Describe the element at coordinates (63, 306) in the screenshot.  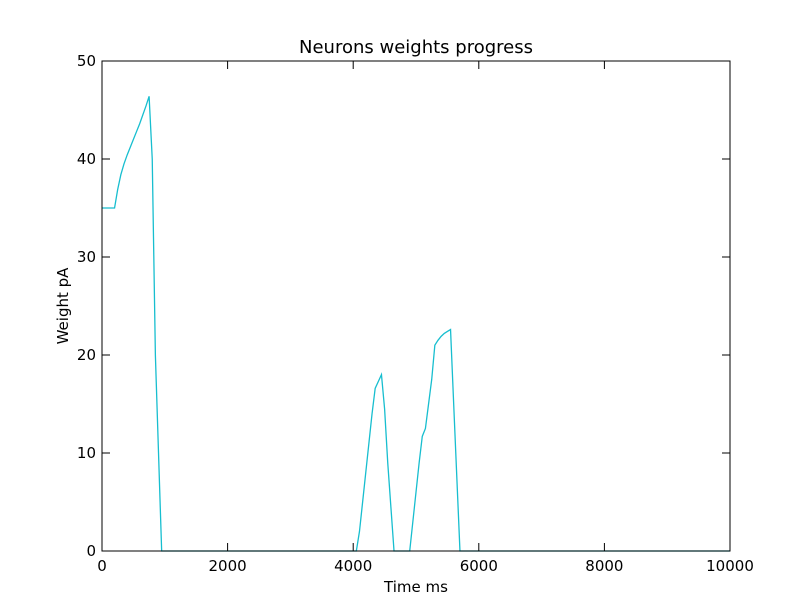
I see `y-axis-label: Weight pA` at that location.